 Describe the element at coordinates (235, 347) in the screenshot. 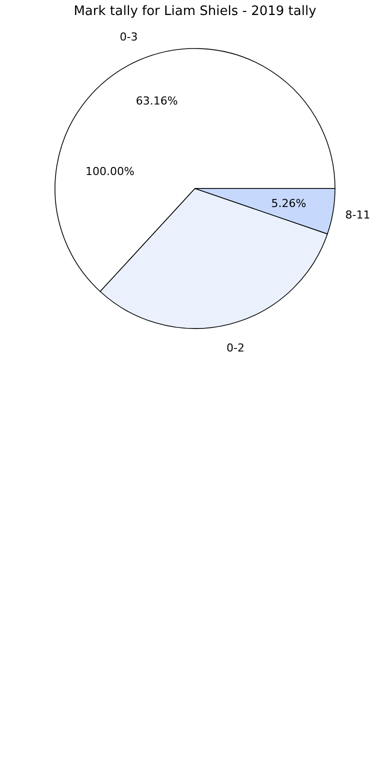

I see `slice-label: 0-2` at that location.